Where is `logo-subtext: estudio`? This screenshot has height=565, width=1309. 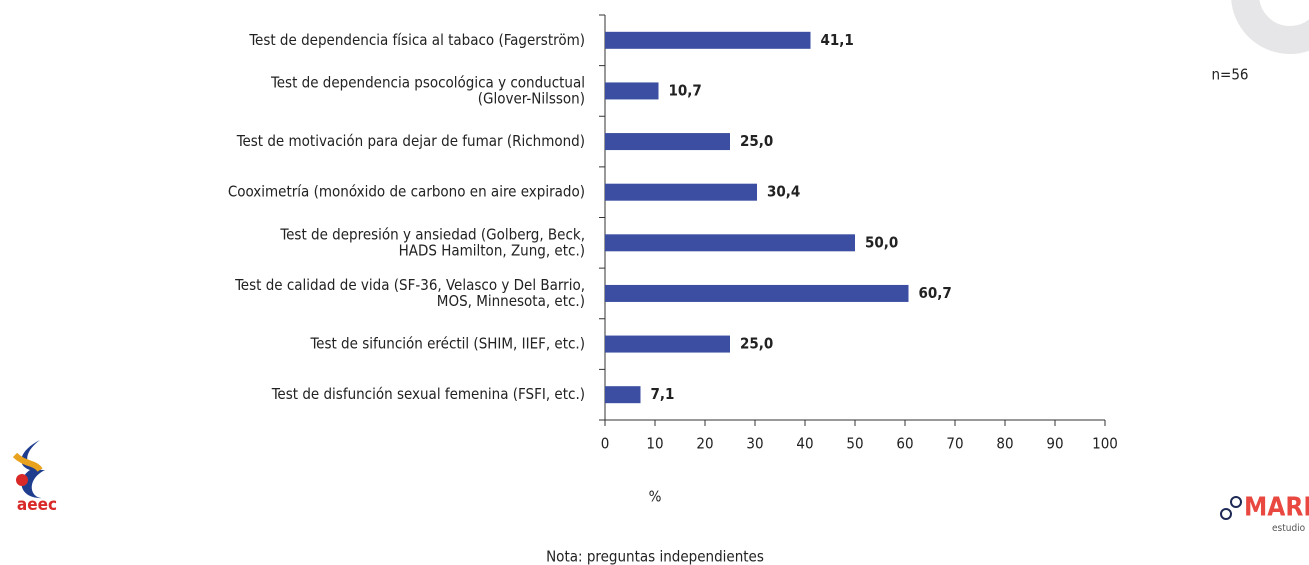 logo-subtext: estudio is located at coordinates (1289, 528).